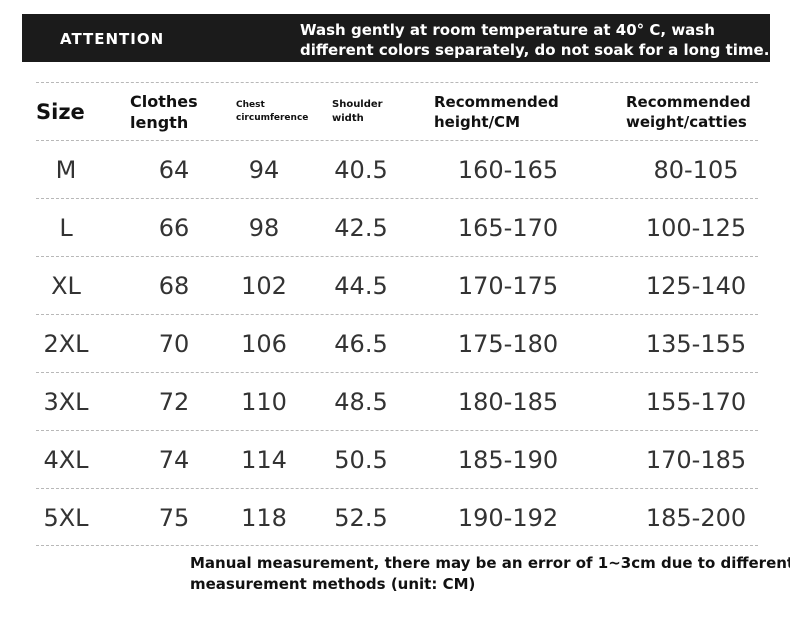 The image size is (790, 623). I want to click on header-size: Size, so click(60, 112).